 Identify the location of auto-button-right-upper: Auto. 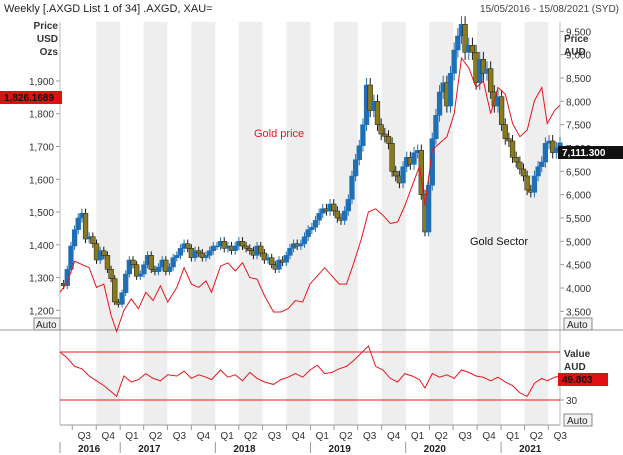
(578, 324).